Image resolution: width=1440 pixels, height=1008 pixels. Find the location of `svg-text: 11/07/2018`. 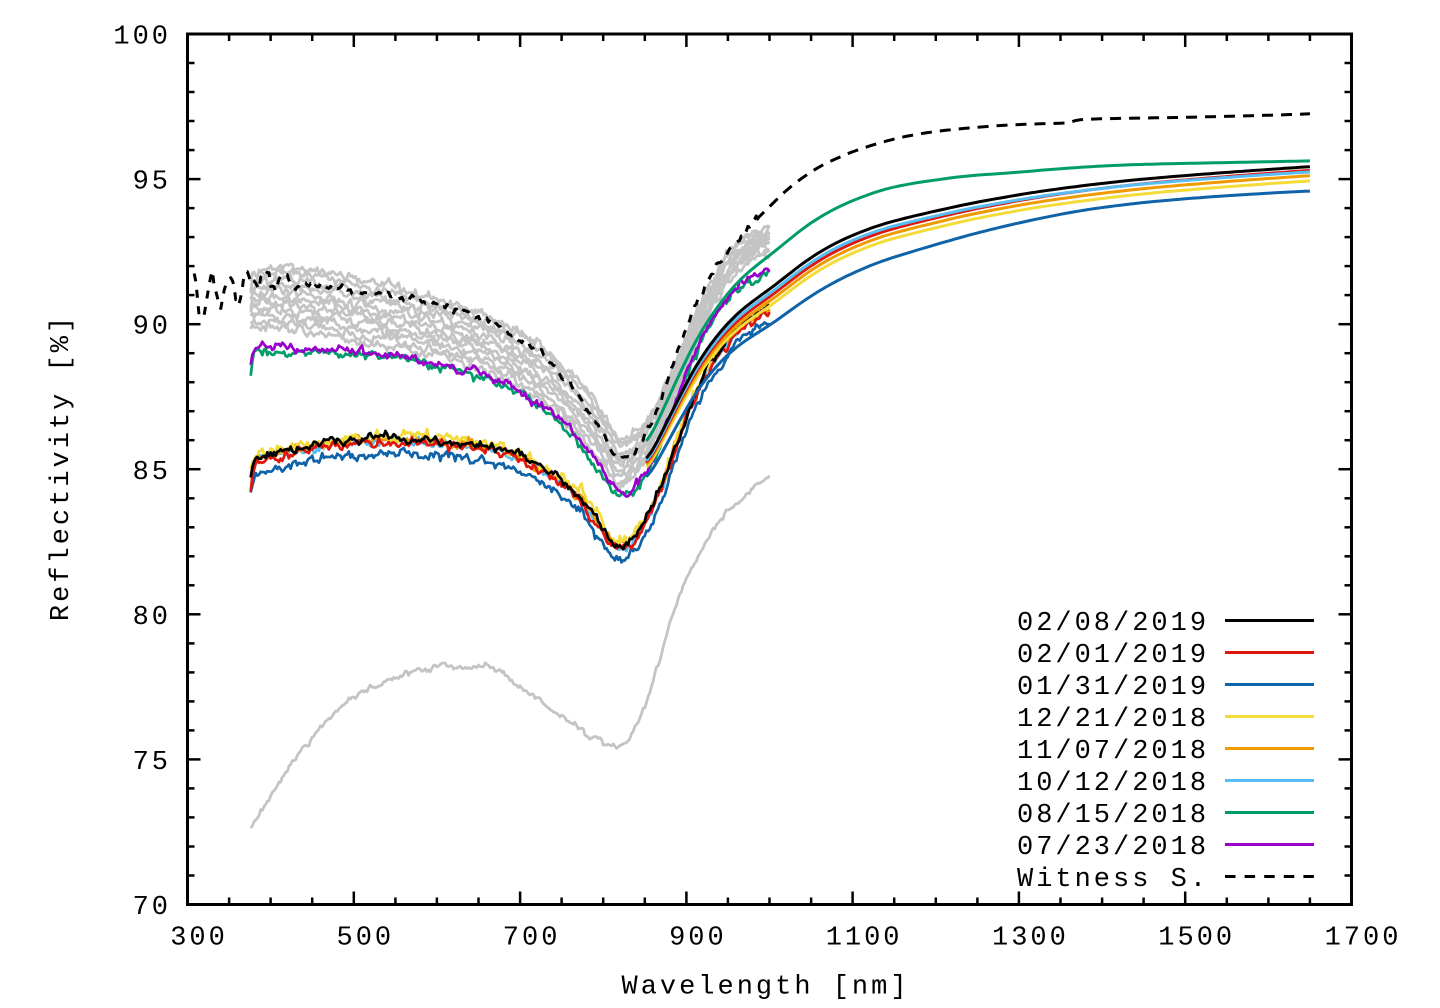

svg-text: 11/07/2018 is located at coordinates (1113, 752).